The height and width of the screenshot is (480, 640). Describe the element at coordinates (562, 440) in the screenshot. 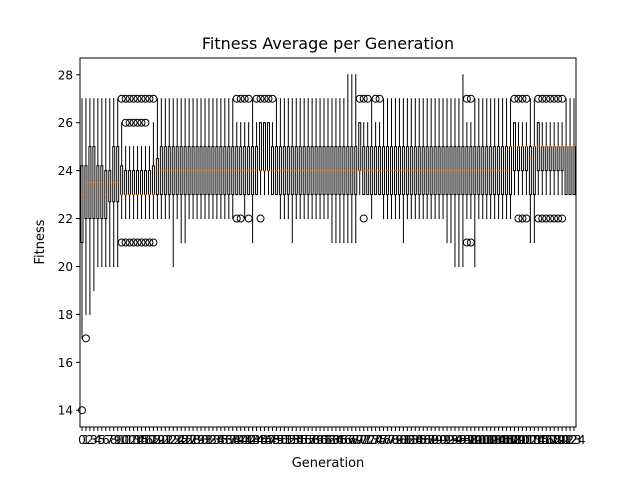

I see `x-tick-label: 121` at that location.